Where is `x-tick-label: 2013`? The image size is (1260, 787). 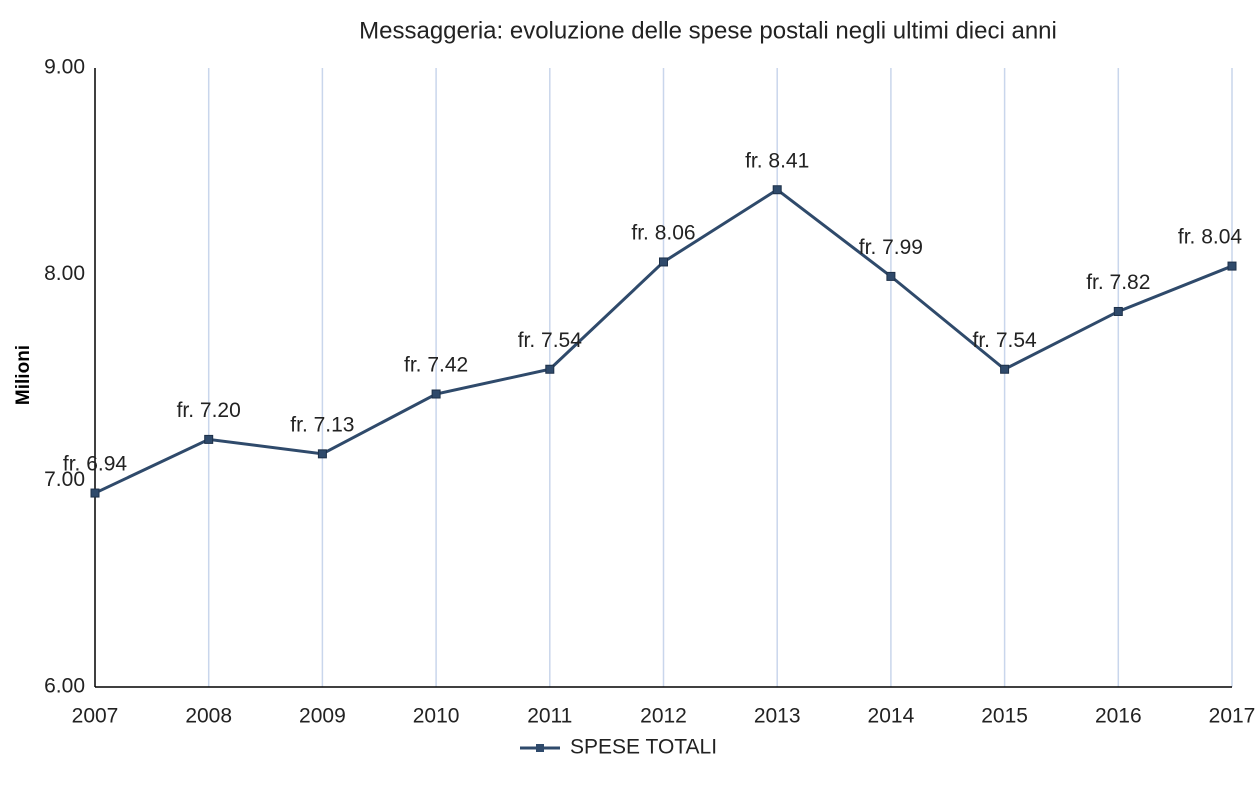
x-tick-label: 2013 is located at coordinates (777, 716).